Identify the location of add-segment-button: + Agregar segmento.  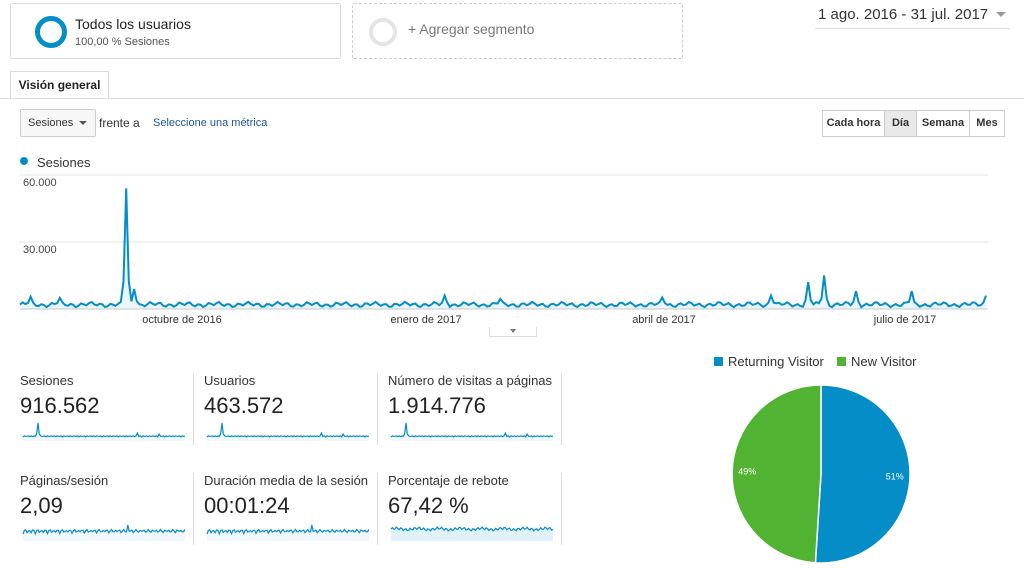
(517, 31).